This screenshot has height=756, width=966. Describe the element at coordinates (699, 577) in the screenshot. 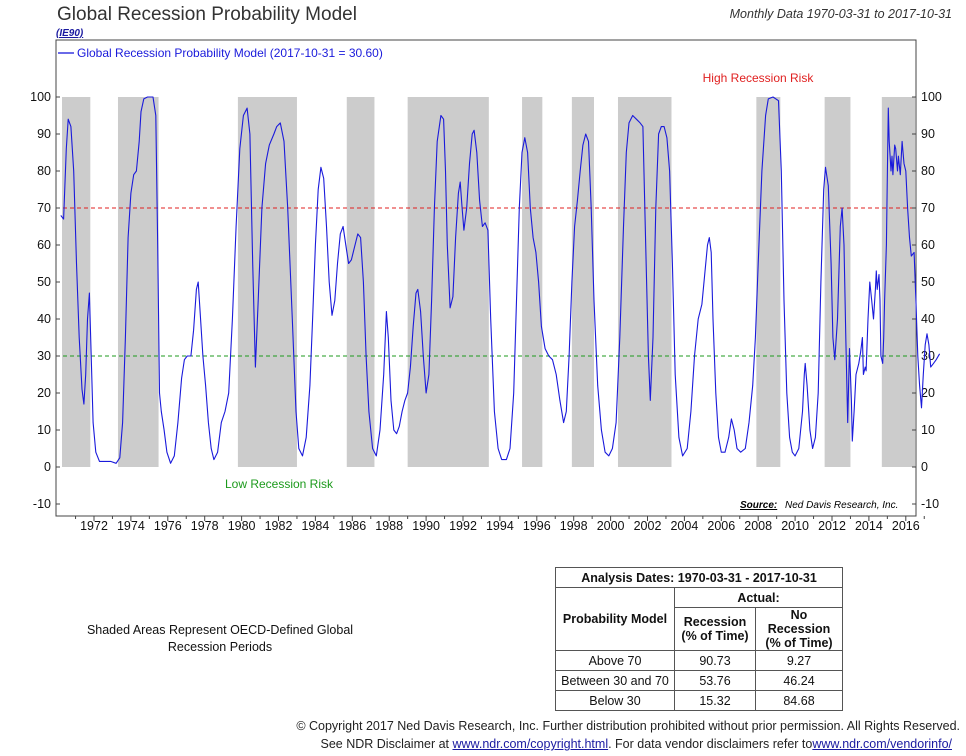

I see `analysis-dates: Analysis Dates: 1970-03-31 - 2017-10-31` at that location.